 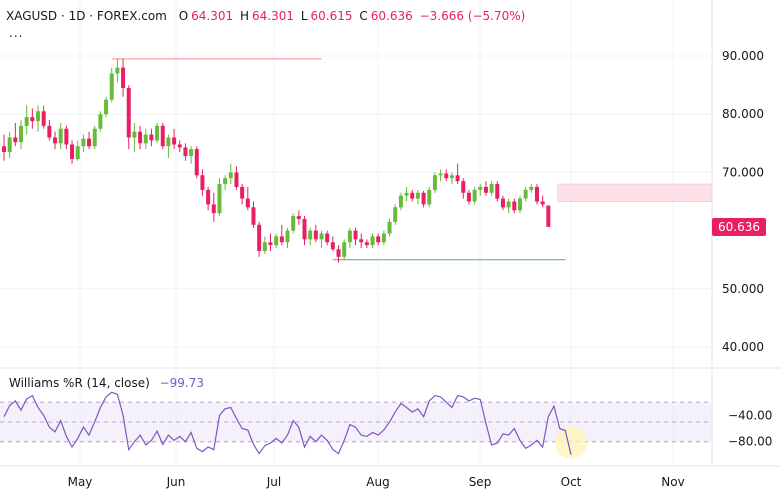 I want to click on williams-value: −99.73, so click(x=182, y=383).